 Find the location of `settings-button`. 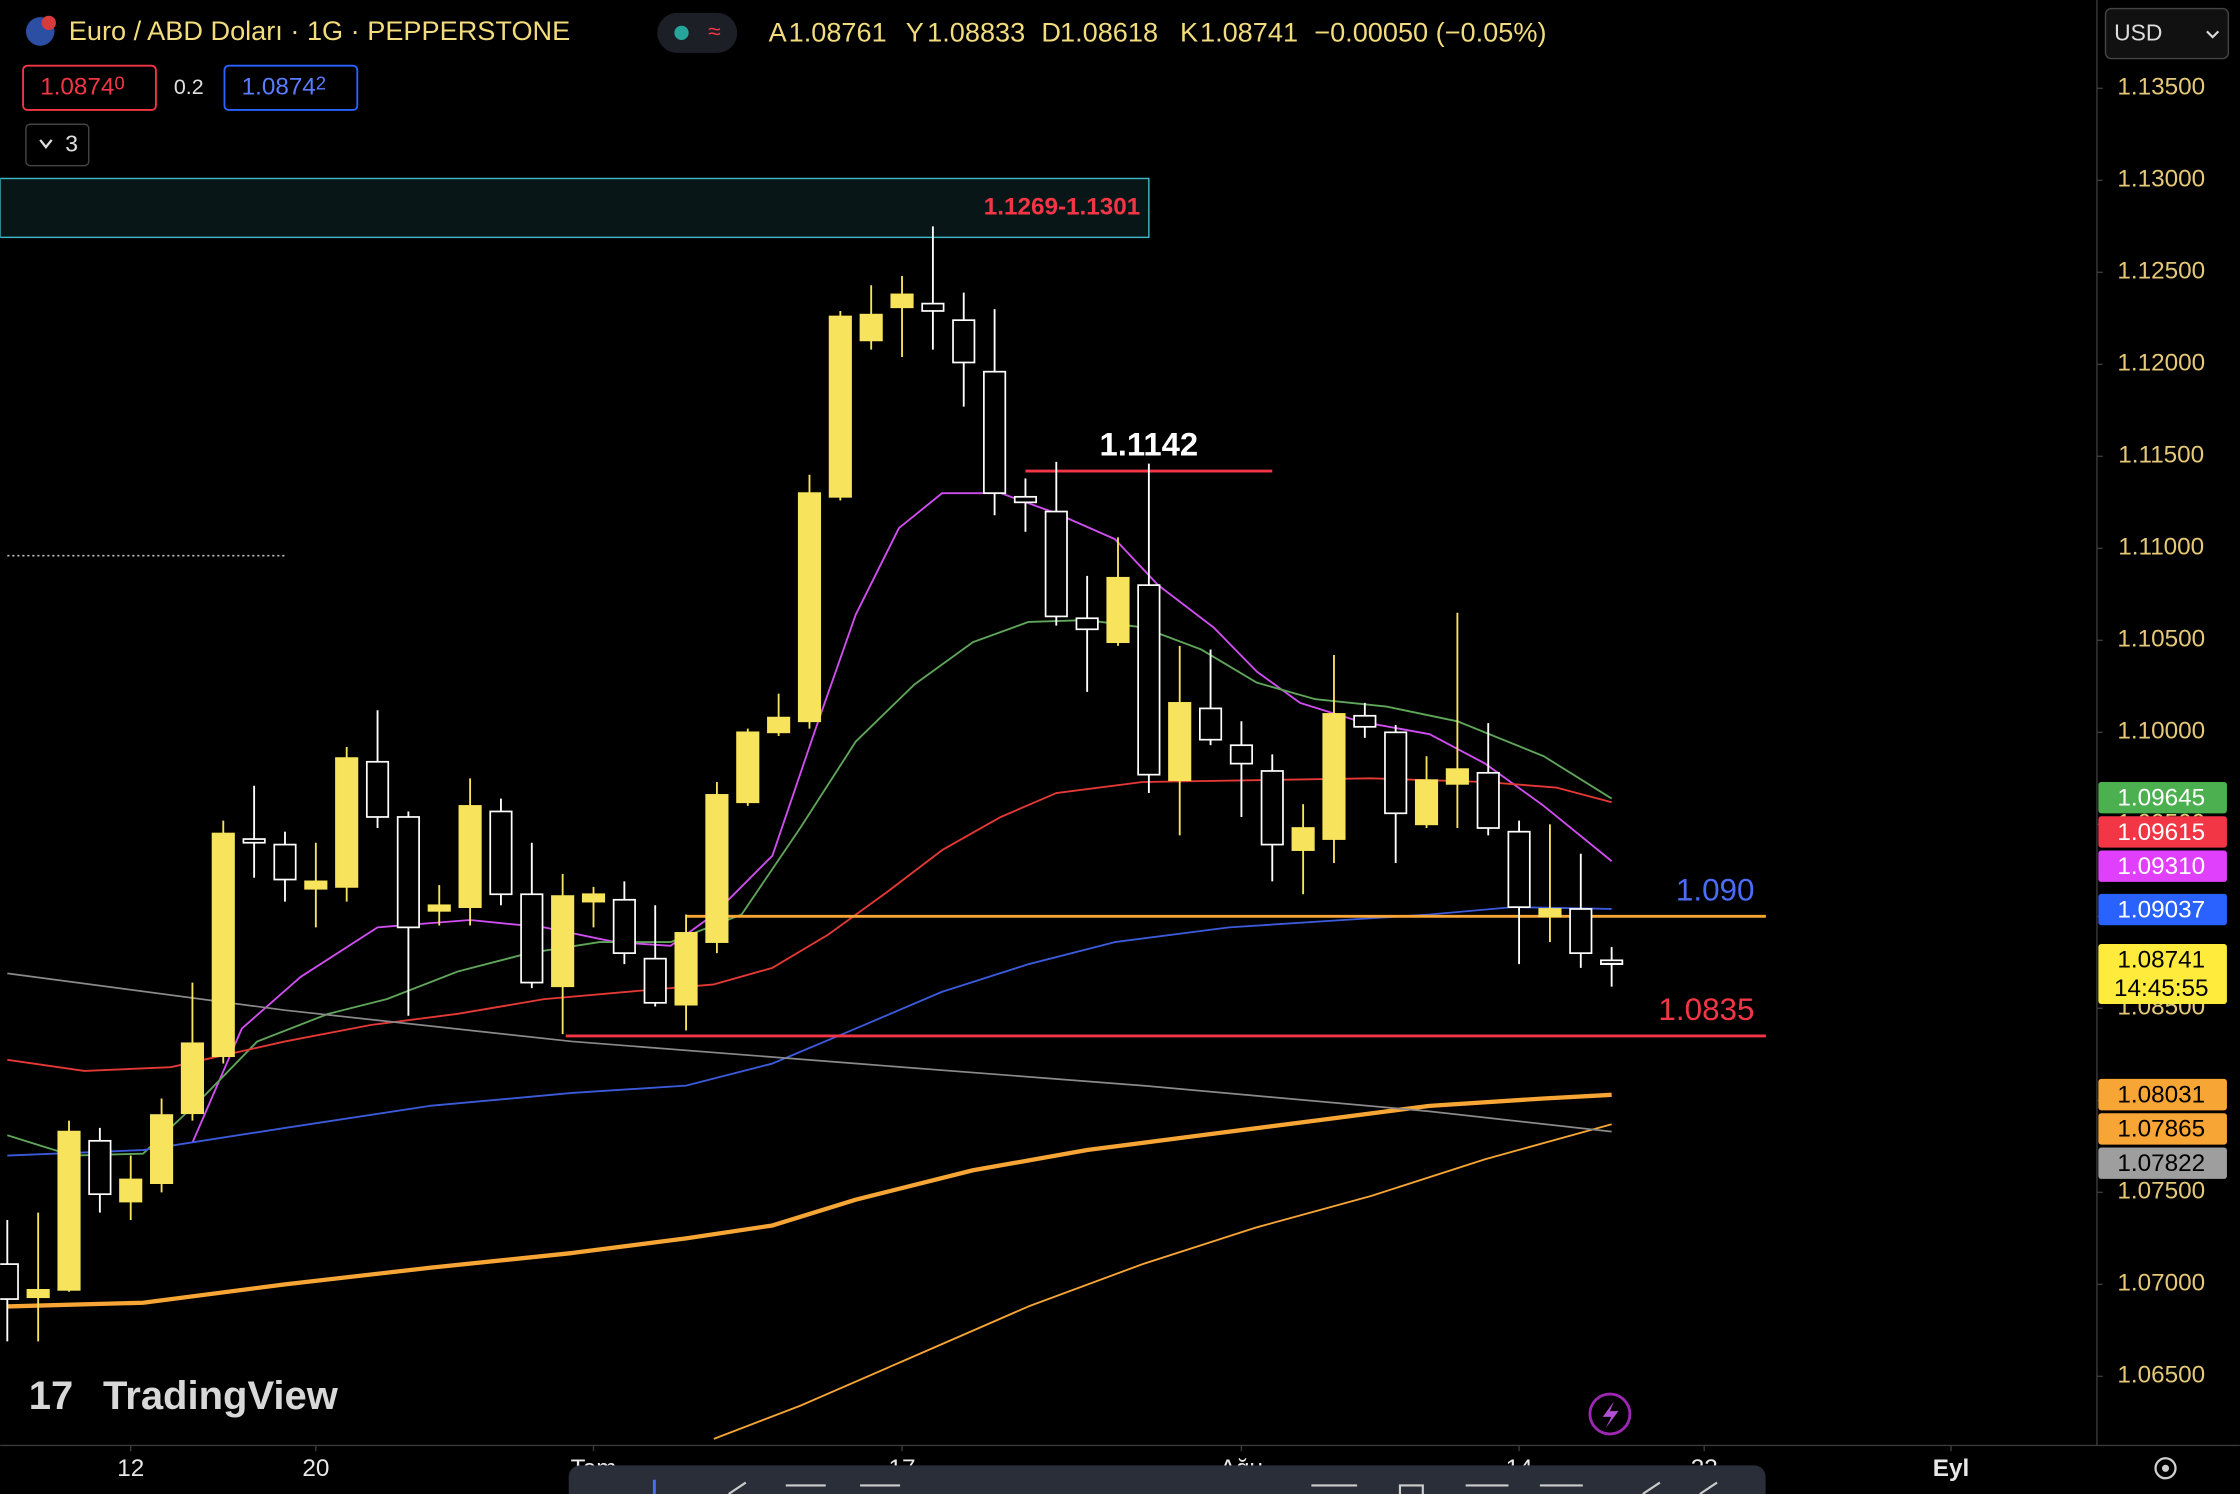

settings-button is located at coordinates (2165, 1468).